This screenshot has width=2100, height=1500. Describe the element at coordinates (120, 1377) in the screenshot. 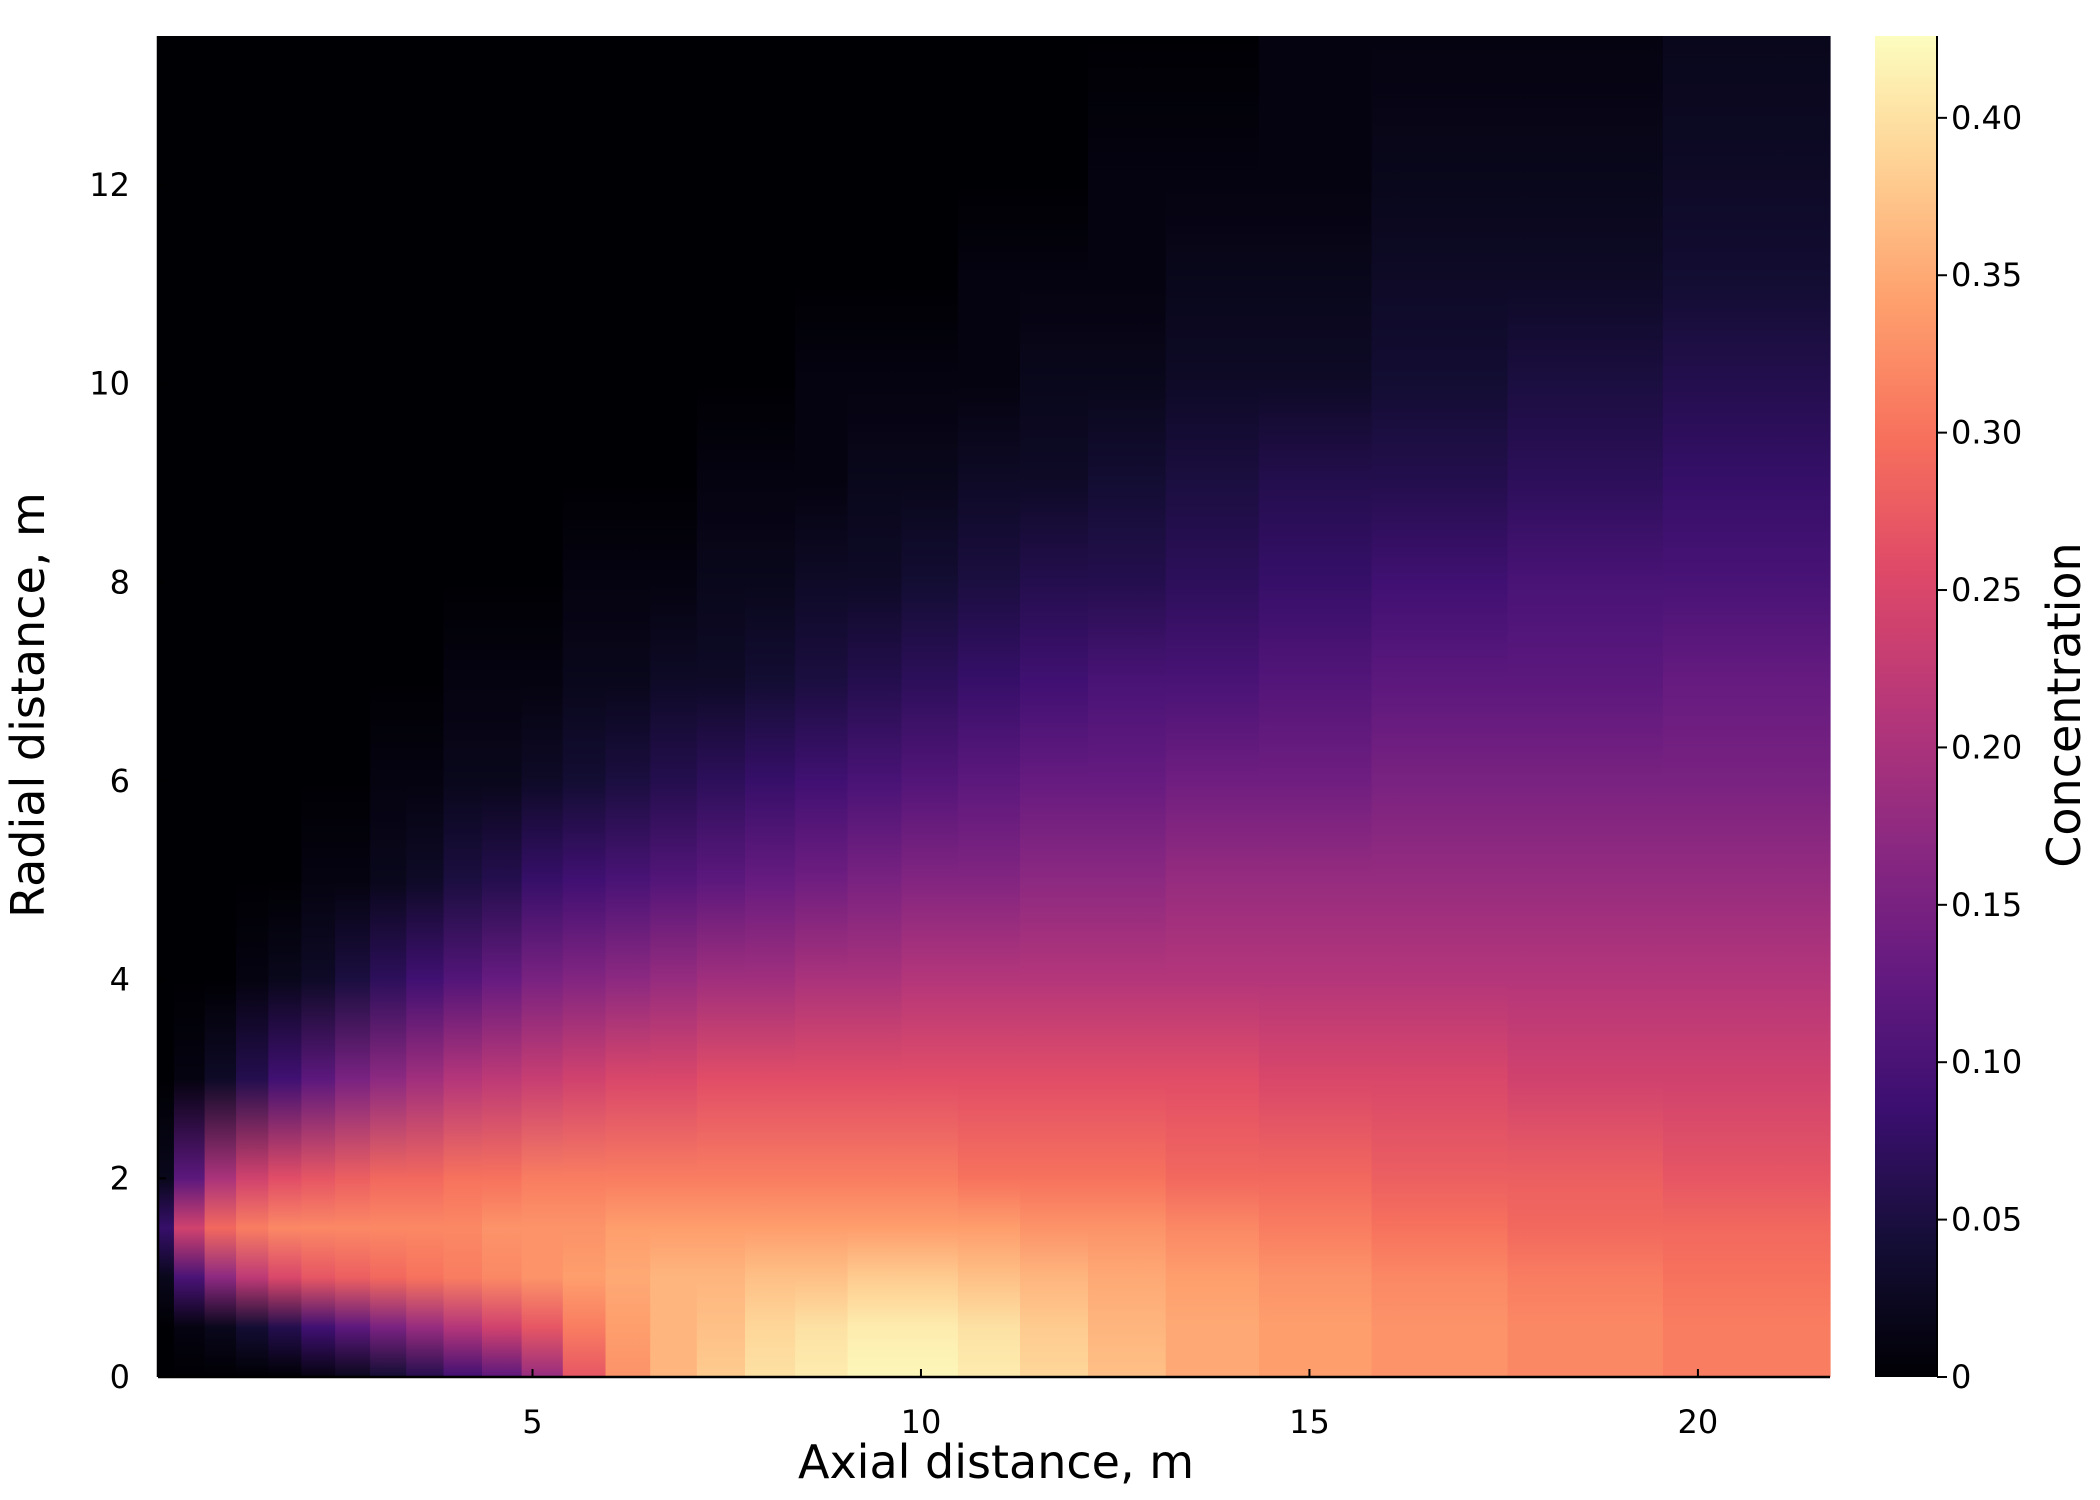

I see `y-tick-label: 0` at that location.